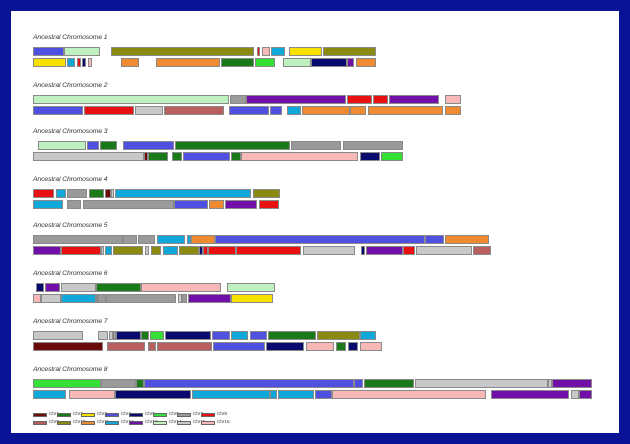 The height and width of the screenshot is (444, 630). Describe the element at coordinates (157, 335) in the screenshot. I see `segment-chr6` at that location.